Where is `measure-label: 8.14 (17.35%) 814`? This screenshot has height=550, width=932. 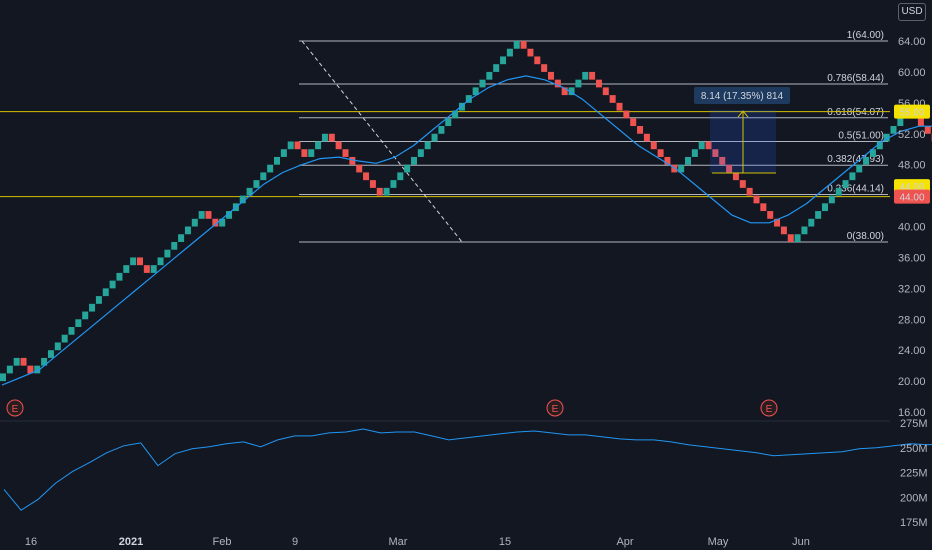 measure-label: 8.14 (17.35%) 814 is located at coordinates (742, 96).